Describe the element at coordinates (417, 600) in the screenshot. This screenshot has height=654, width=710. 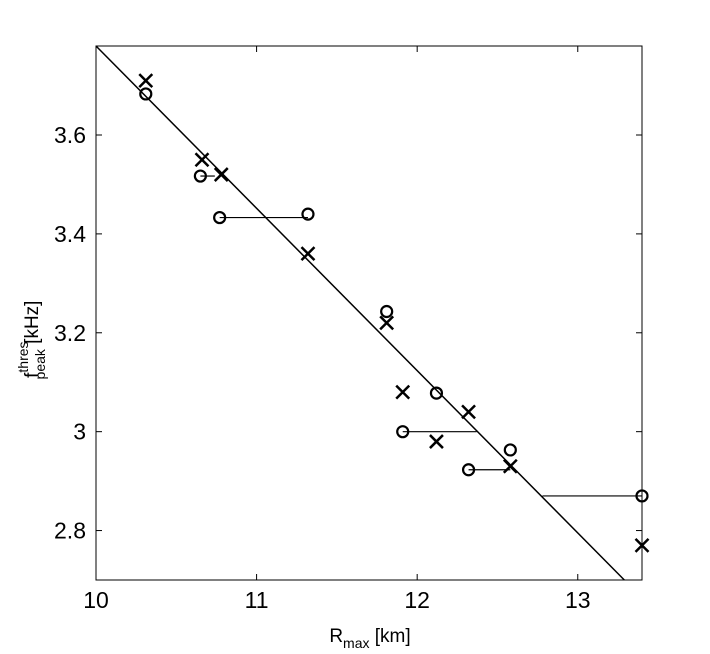
I see `x-tick-label: 12` at that location.